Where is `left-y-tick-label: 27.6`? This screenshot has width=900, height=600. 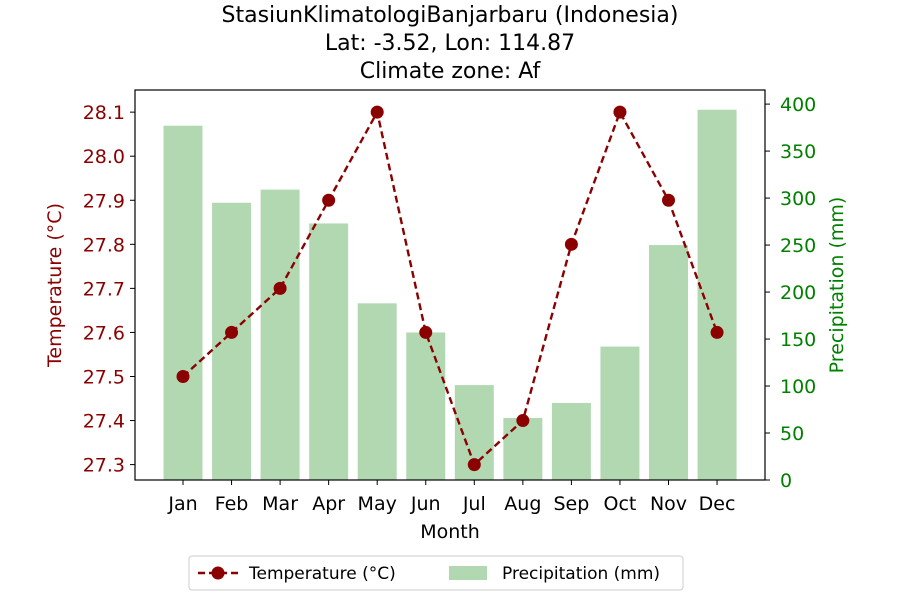
left-y-tick-label: 27.6 is located at coordinates (104, 333).